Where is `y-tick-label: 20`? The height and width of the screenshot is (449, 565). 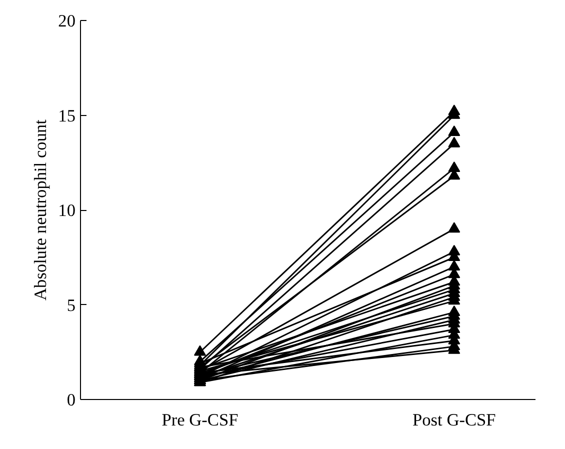 y-tick-label: 20 is located at coordinates (67, 21).